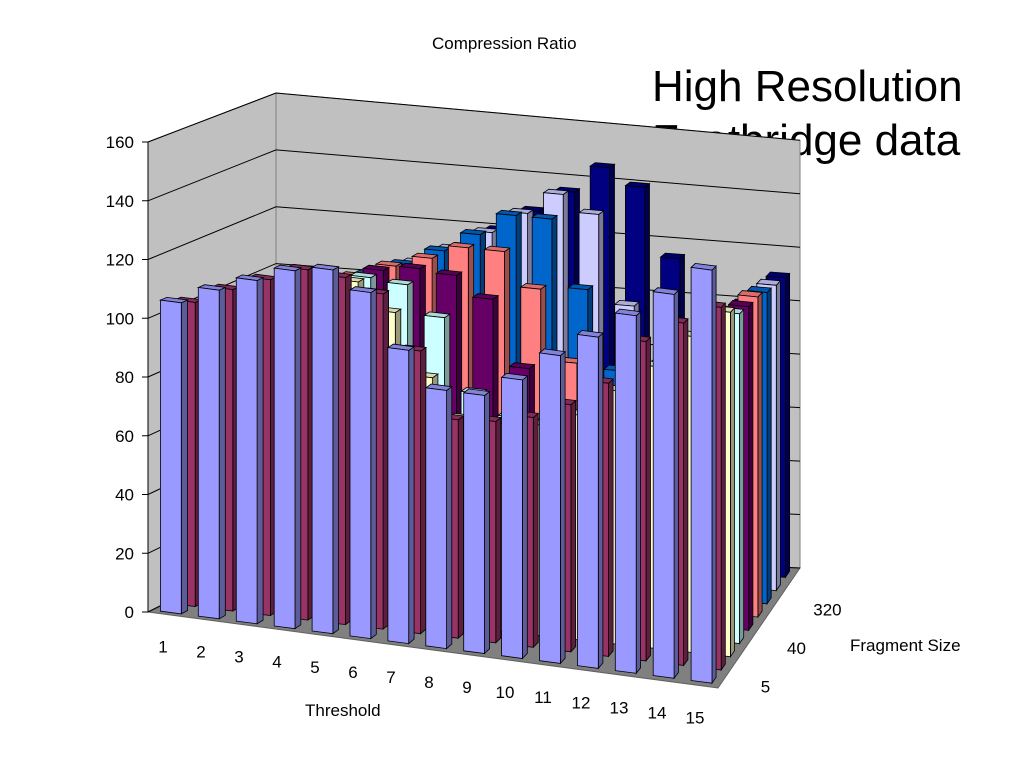 The image size is (1024, 768). Describe the element at coordinates (124, 553) in the screenshot. I see `y-tick-label: 20` at that location.